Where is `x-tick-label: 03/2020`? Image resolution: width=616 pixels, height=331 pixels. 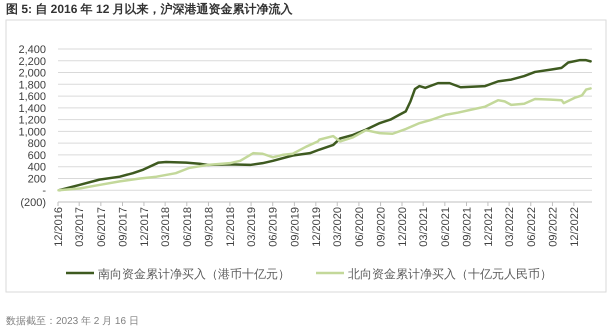 x-tick-label: 03/2020 is located at coordinates (338, 227).